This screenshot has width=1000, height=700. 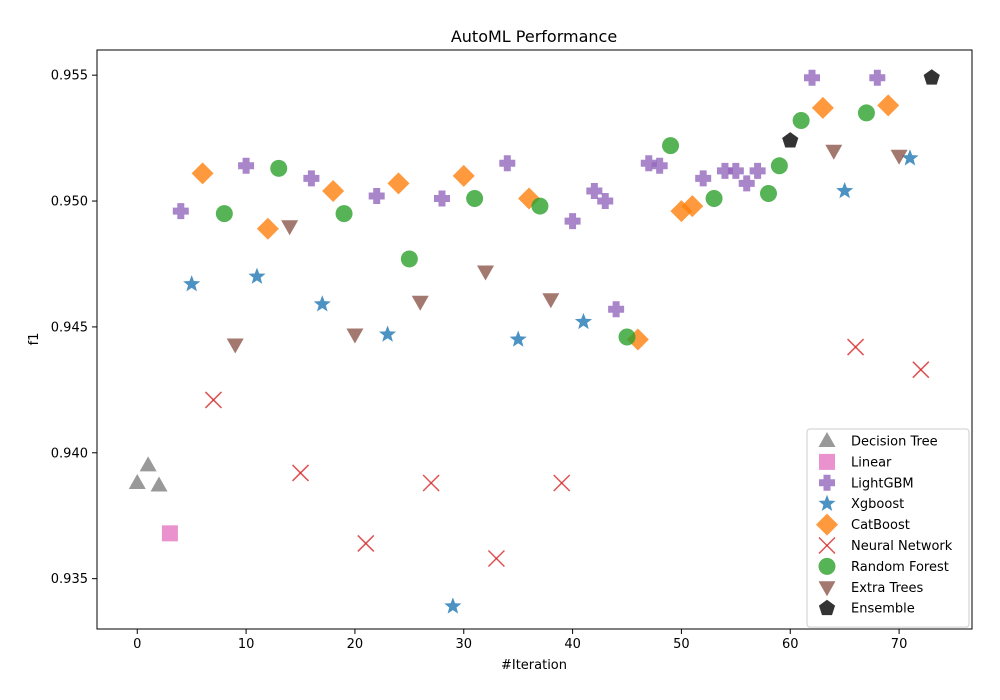 What do you see at coordinates (148, 464) in the screenshot?
I see `data-point-decision-tree` at bounding box center [148, 464].